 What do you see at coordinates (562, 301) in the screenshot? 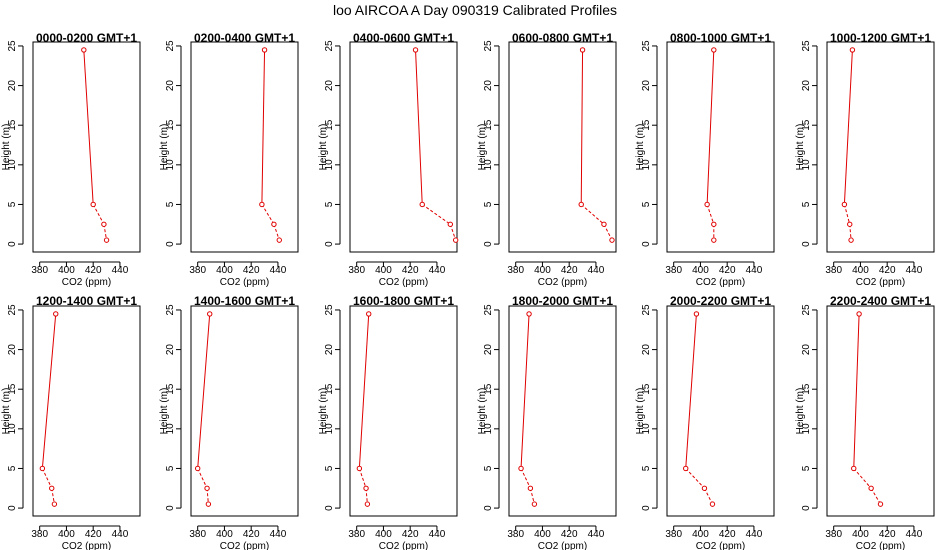
I see `panel-title: 1800-2000 GMT+1` at bounding box center [562, 301].